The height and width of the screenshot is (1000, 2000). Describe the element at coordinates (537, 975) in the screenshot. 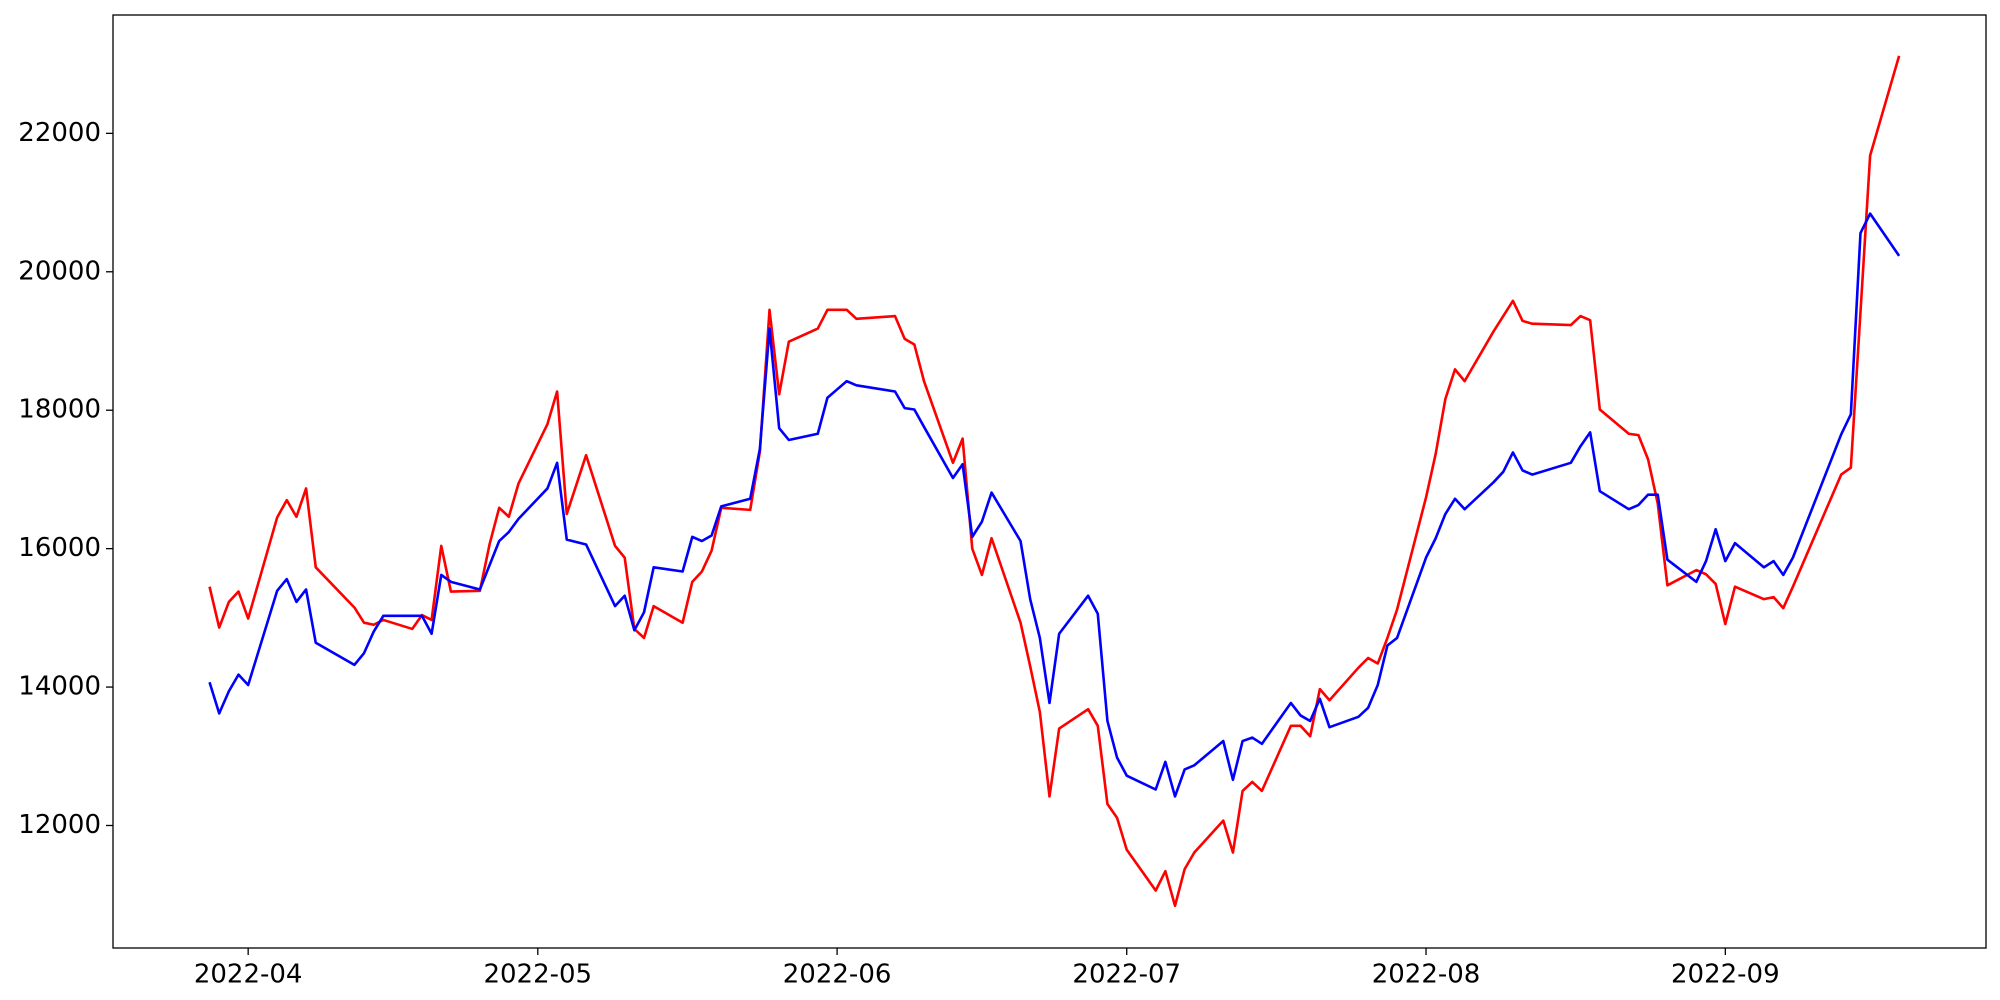

I see `x-tick-label: 2022-05` at that location.